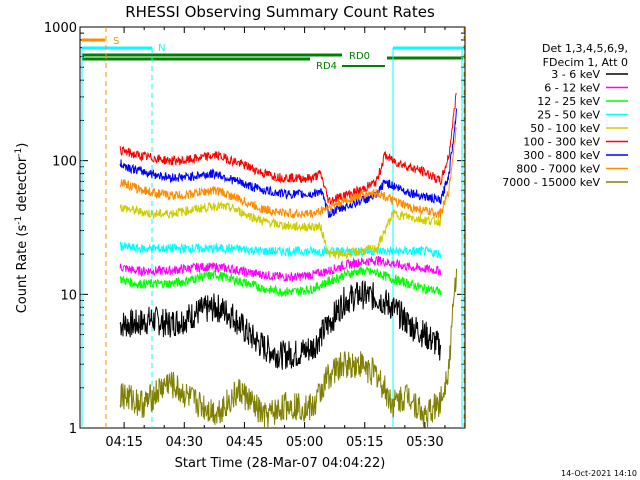 This screenshot has height=480, width=640. I want to click on legend-item-label: 7000 - 15000 keV, so click(551, 182).